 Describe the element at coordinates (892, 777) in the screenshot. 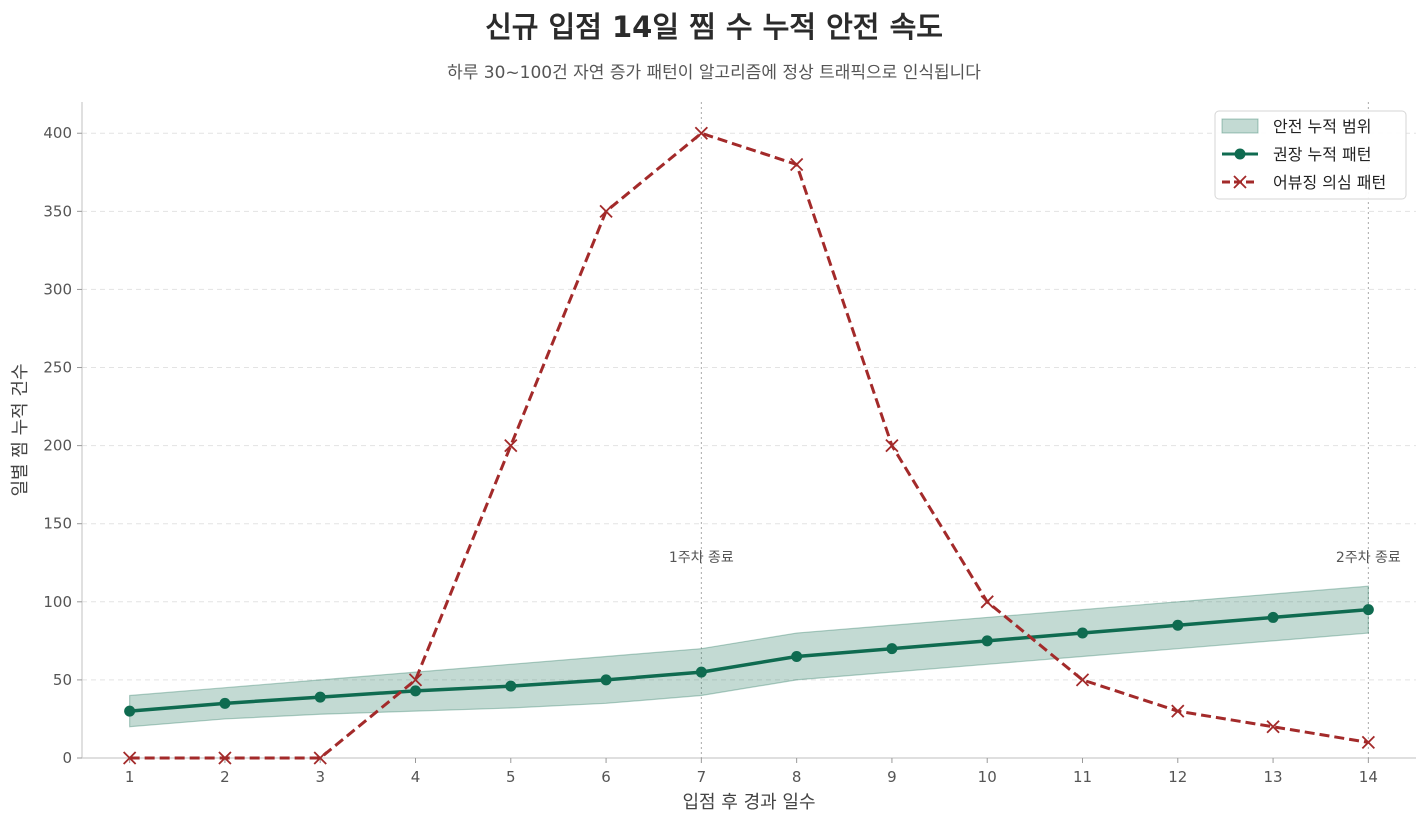

I see `x-tick-label: 9` at that location.